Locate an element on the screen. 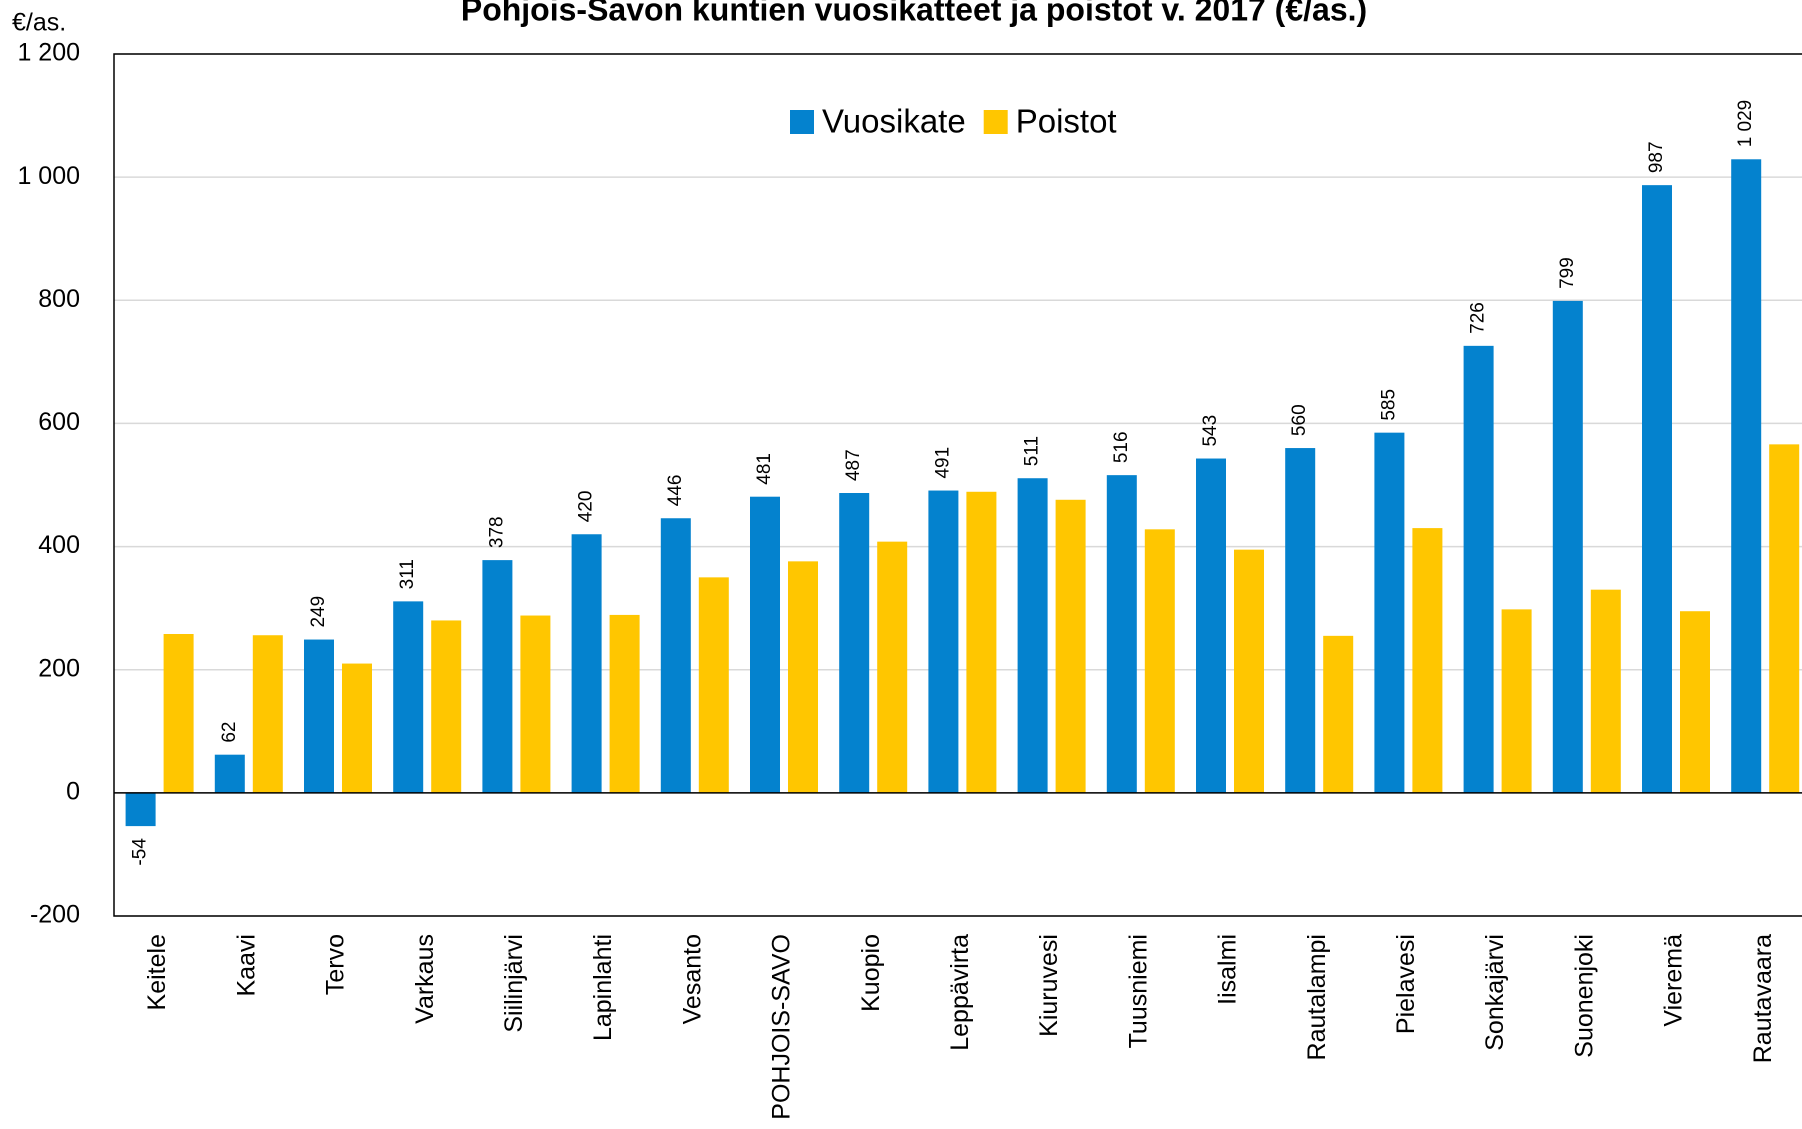 The width and height of the screenshot is (1802, 1129). value-label: 378 is located at coordinates (496, 532).